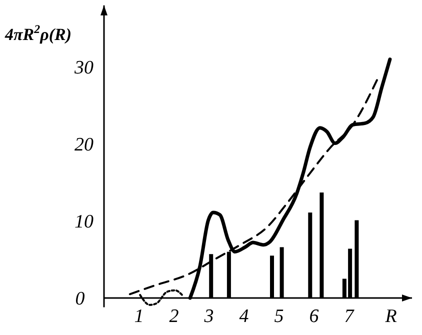  I want to click on x-tick-label: 6, so click(314, 316).